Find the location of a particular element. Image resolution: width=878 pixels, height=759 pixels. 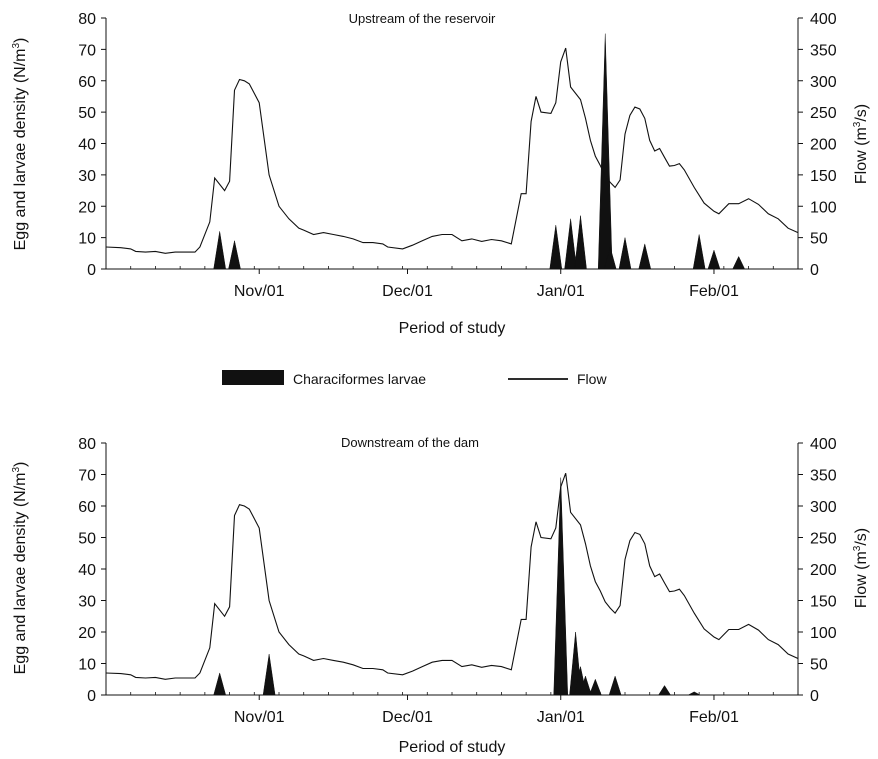

legend-larvae-swatch is located at coordinates (253, 377).